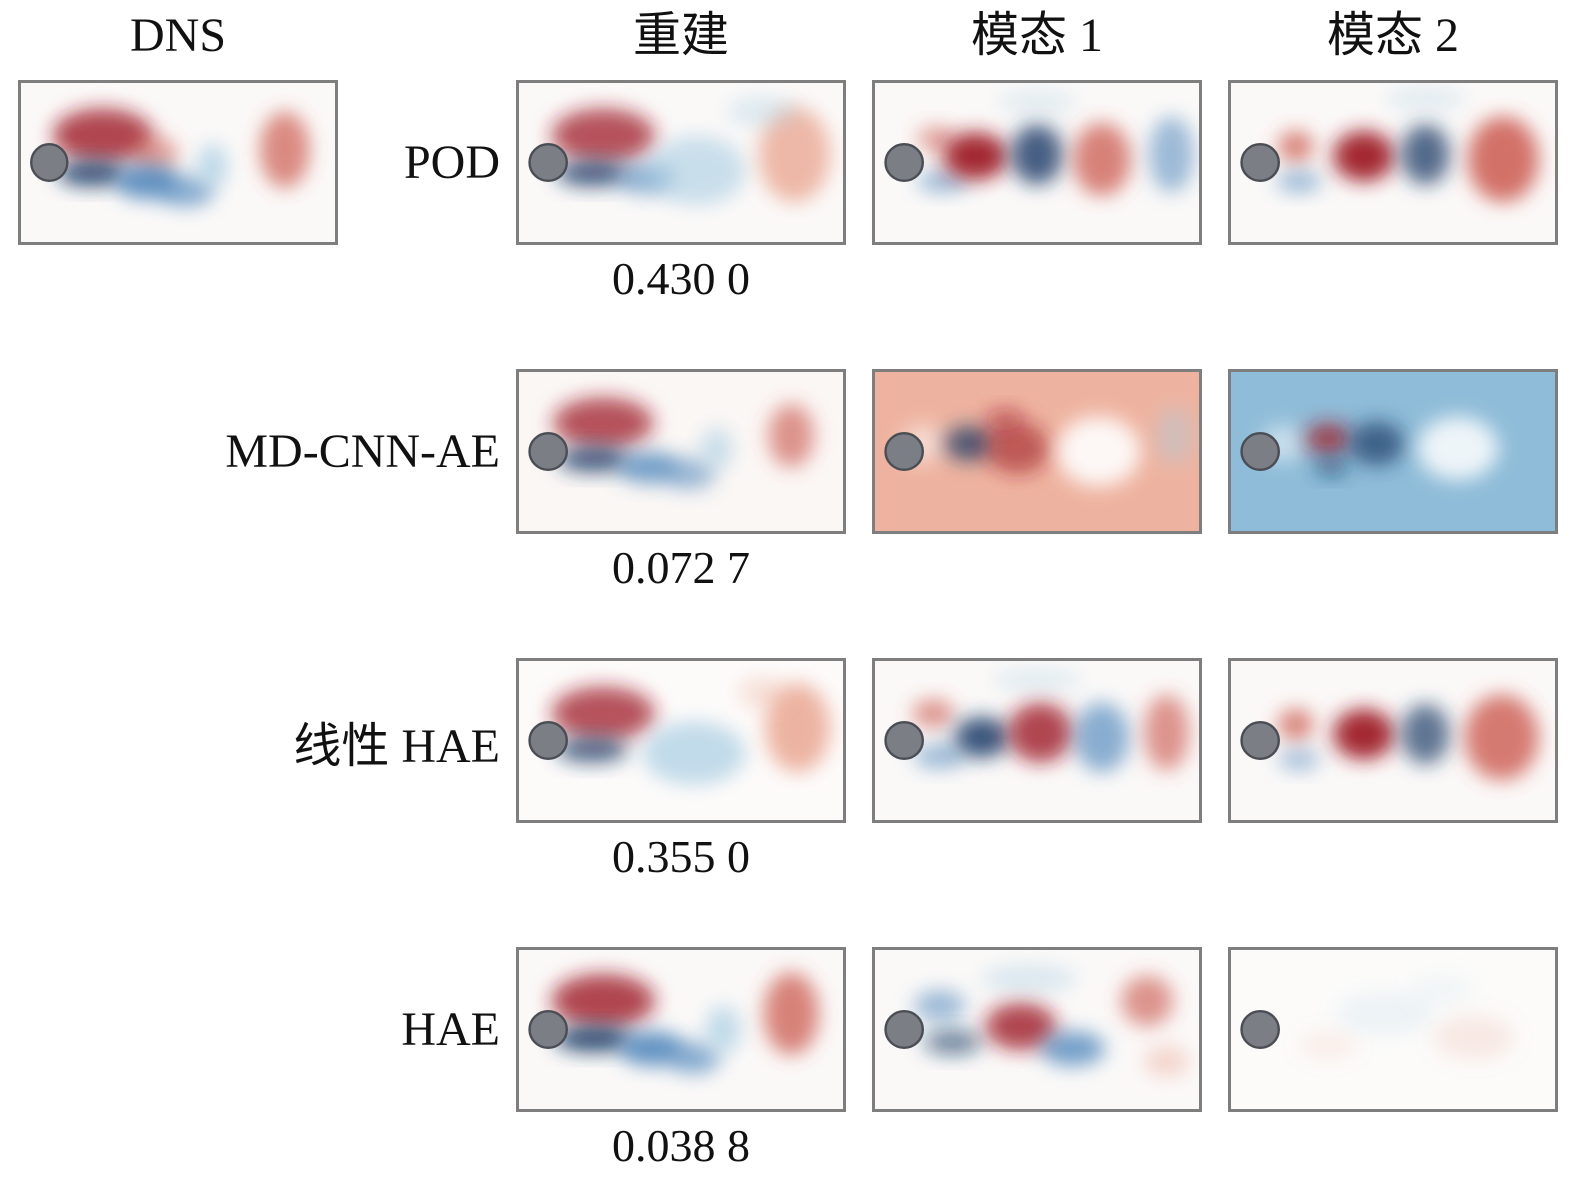 The image size is (1575, 1192). I want to click on row-label-pod: POD, so click(451, 162).